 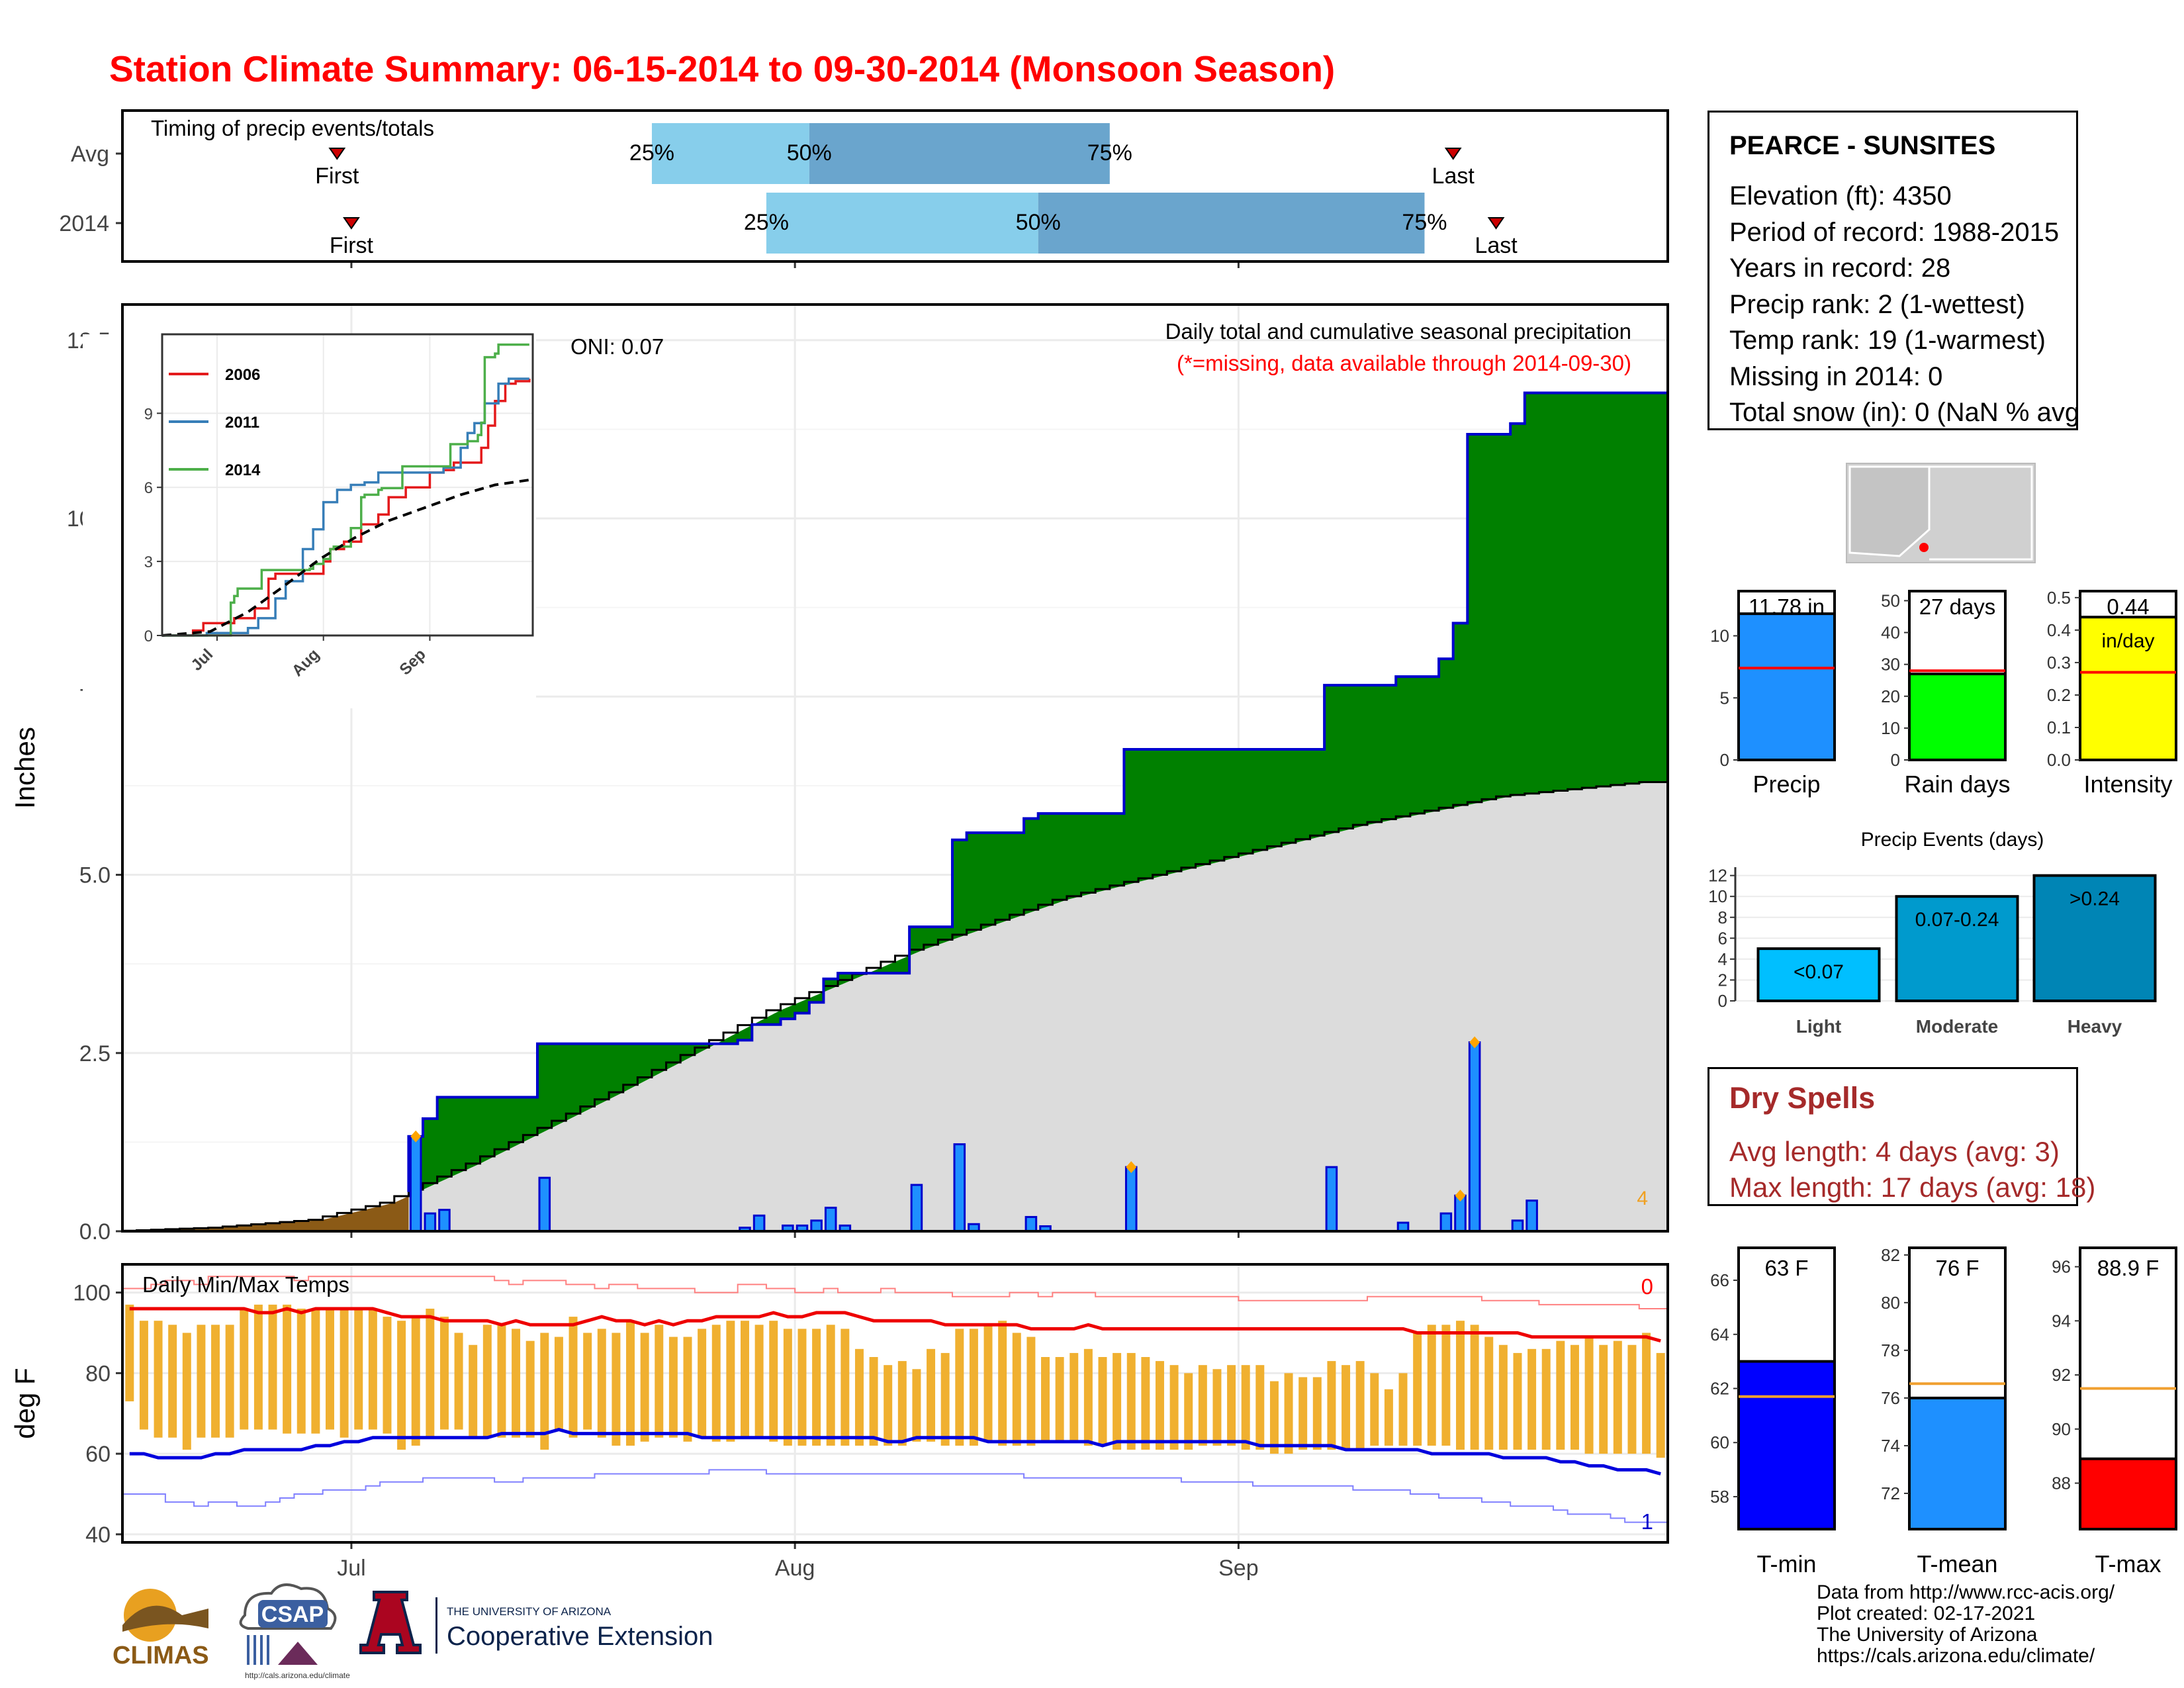 I want to click on events-y-tick-label: 8, so click(x=1723, y=917).